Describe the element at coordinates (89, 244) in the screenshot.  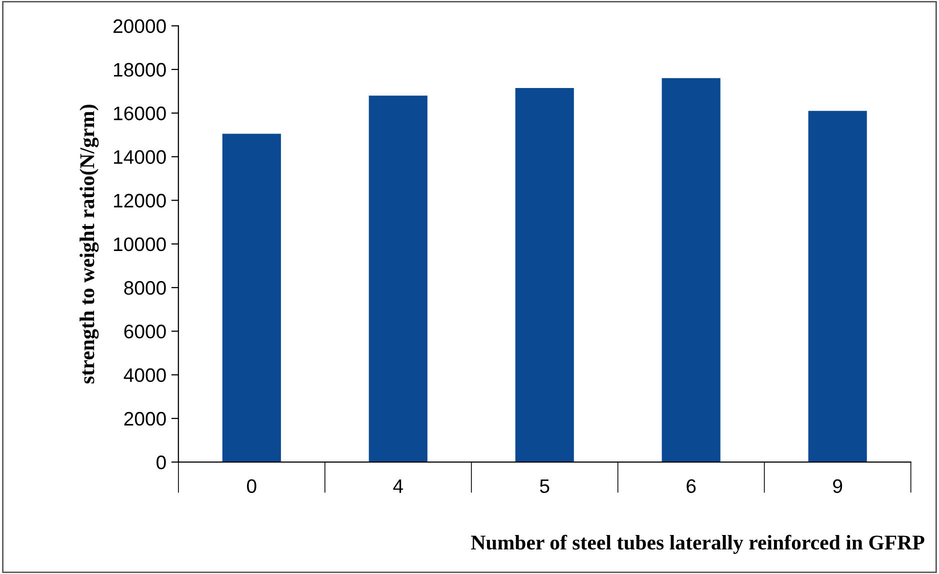
I see `y-axis-title: strength to weight ratio(N/grm)` at that location.